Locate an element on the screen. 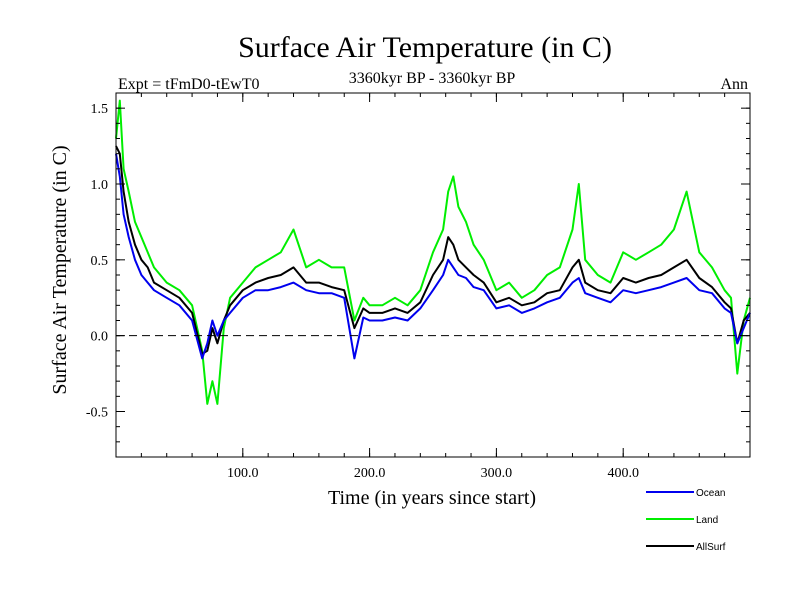 The height and width of the screenshot is (600, 800). x-tick-label: 400.0 is located at coordinates (623, 473).